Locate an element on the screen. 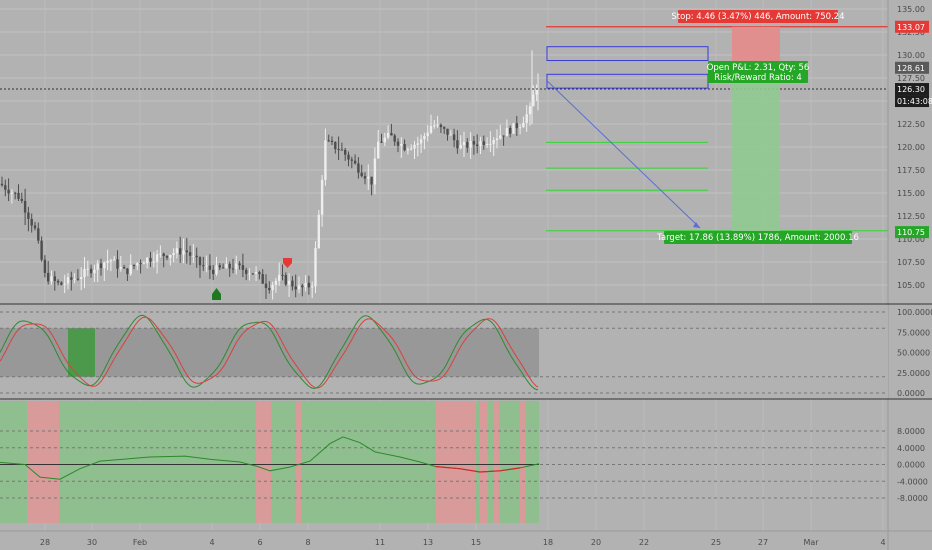 This screenshot has width=932, height=550. risk-zone is located at coordinates (756, 47).